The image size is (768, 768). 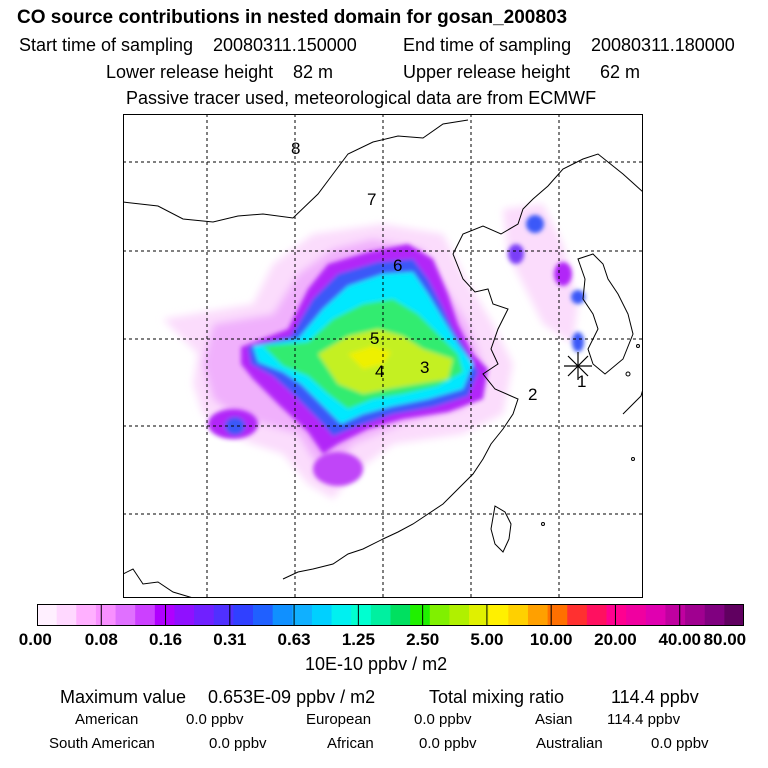 I want to click on australian-value: 0.0 ppbv, so click(x=680, y=743).